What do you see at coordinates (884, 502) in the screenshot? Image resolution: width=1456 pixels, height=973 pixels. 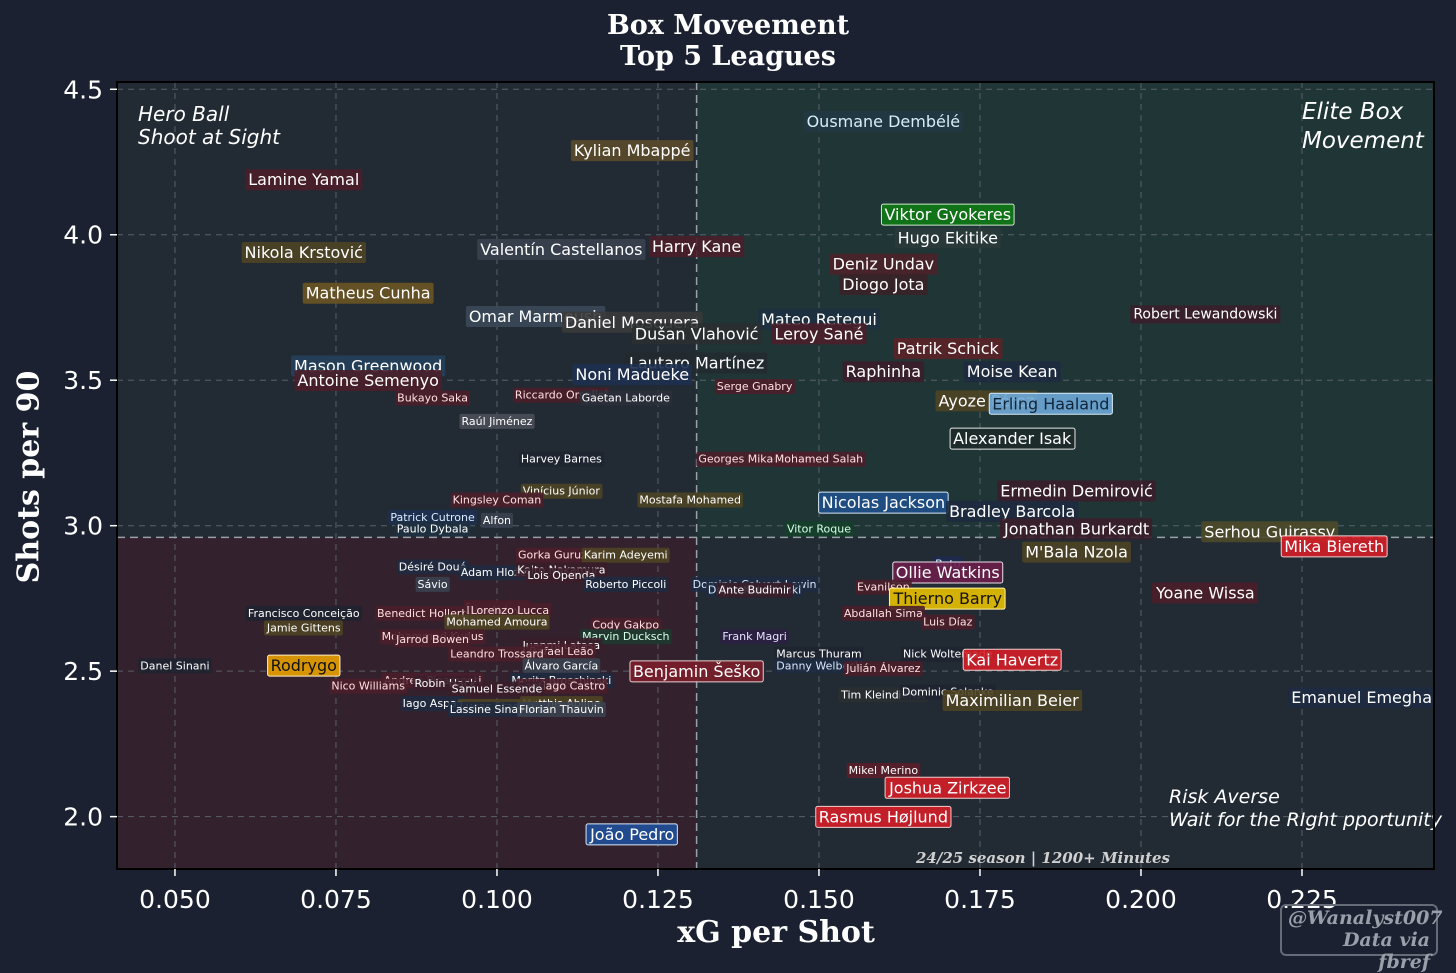 I see `player-name: Nicolas Jackson` at bounding box center [884, 502].